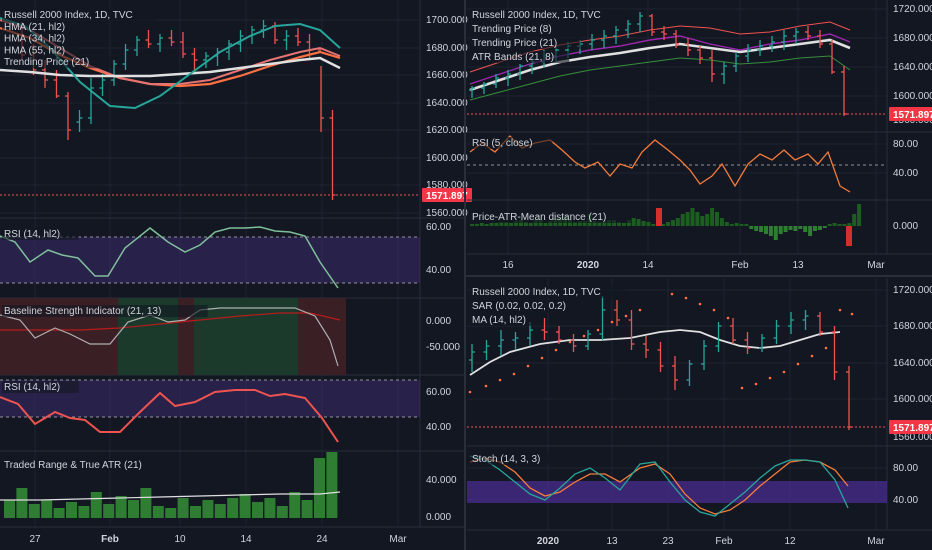 The height and width of the screenshot is (550, 932). Describe the element at coordinates (447, 196) in the screenshot. I see `last-price-tag-label: 1571.897` at that location.